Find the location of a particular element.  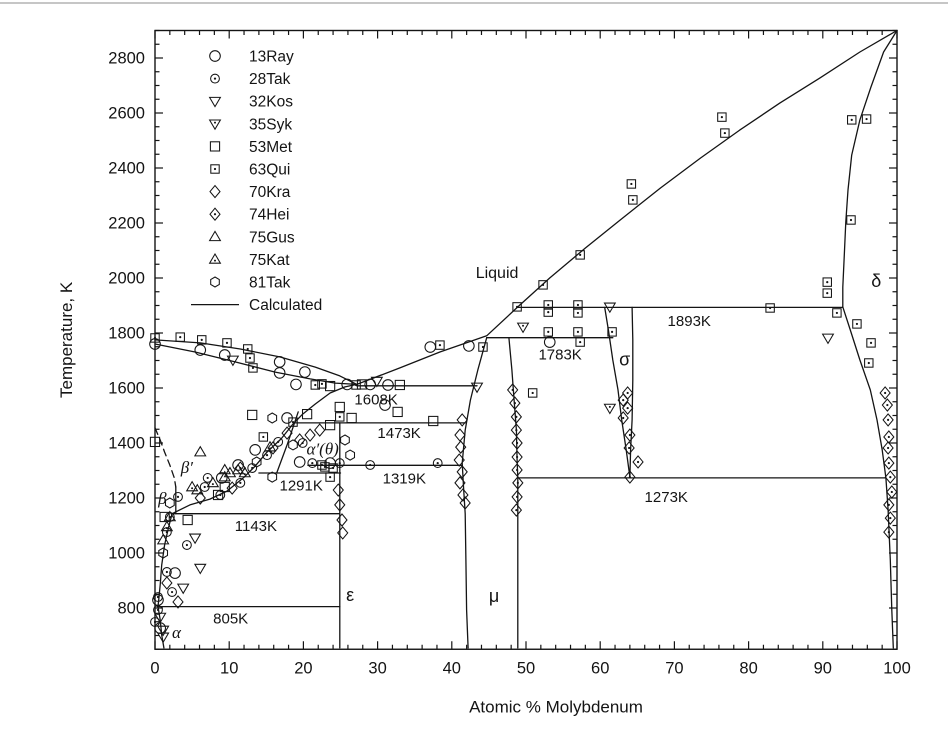

curve-sigma-left is located at coordinates (617, 392).